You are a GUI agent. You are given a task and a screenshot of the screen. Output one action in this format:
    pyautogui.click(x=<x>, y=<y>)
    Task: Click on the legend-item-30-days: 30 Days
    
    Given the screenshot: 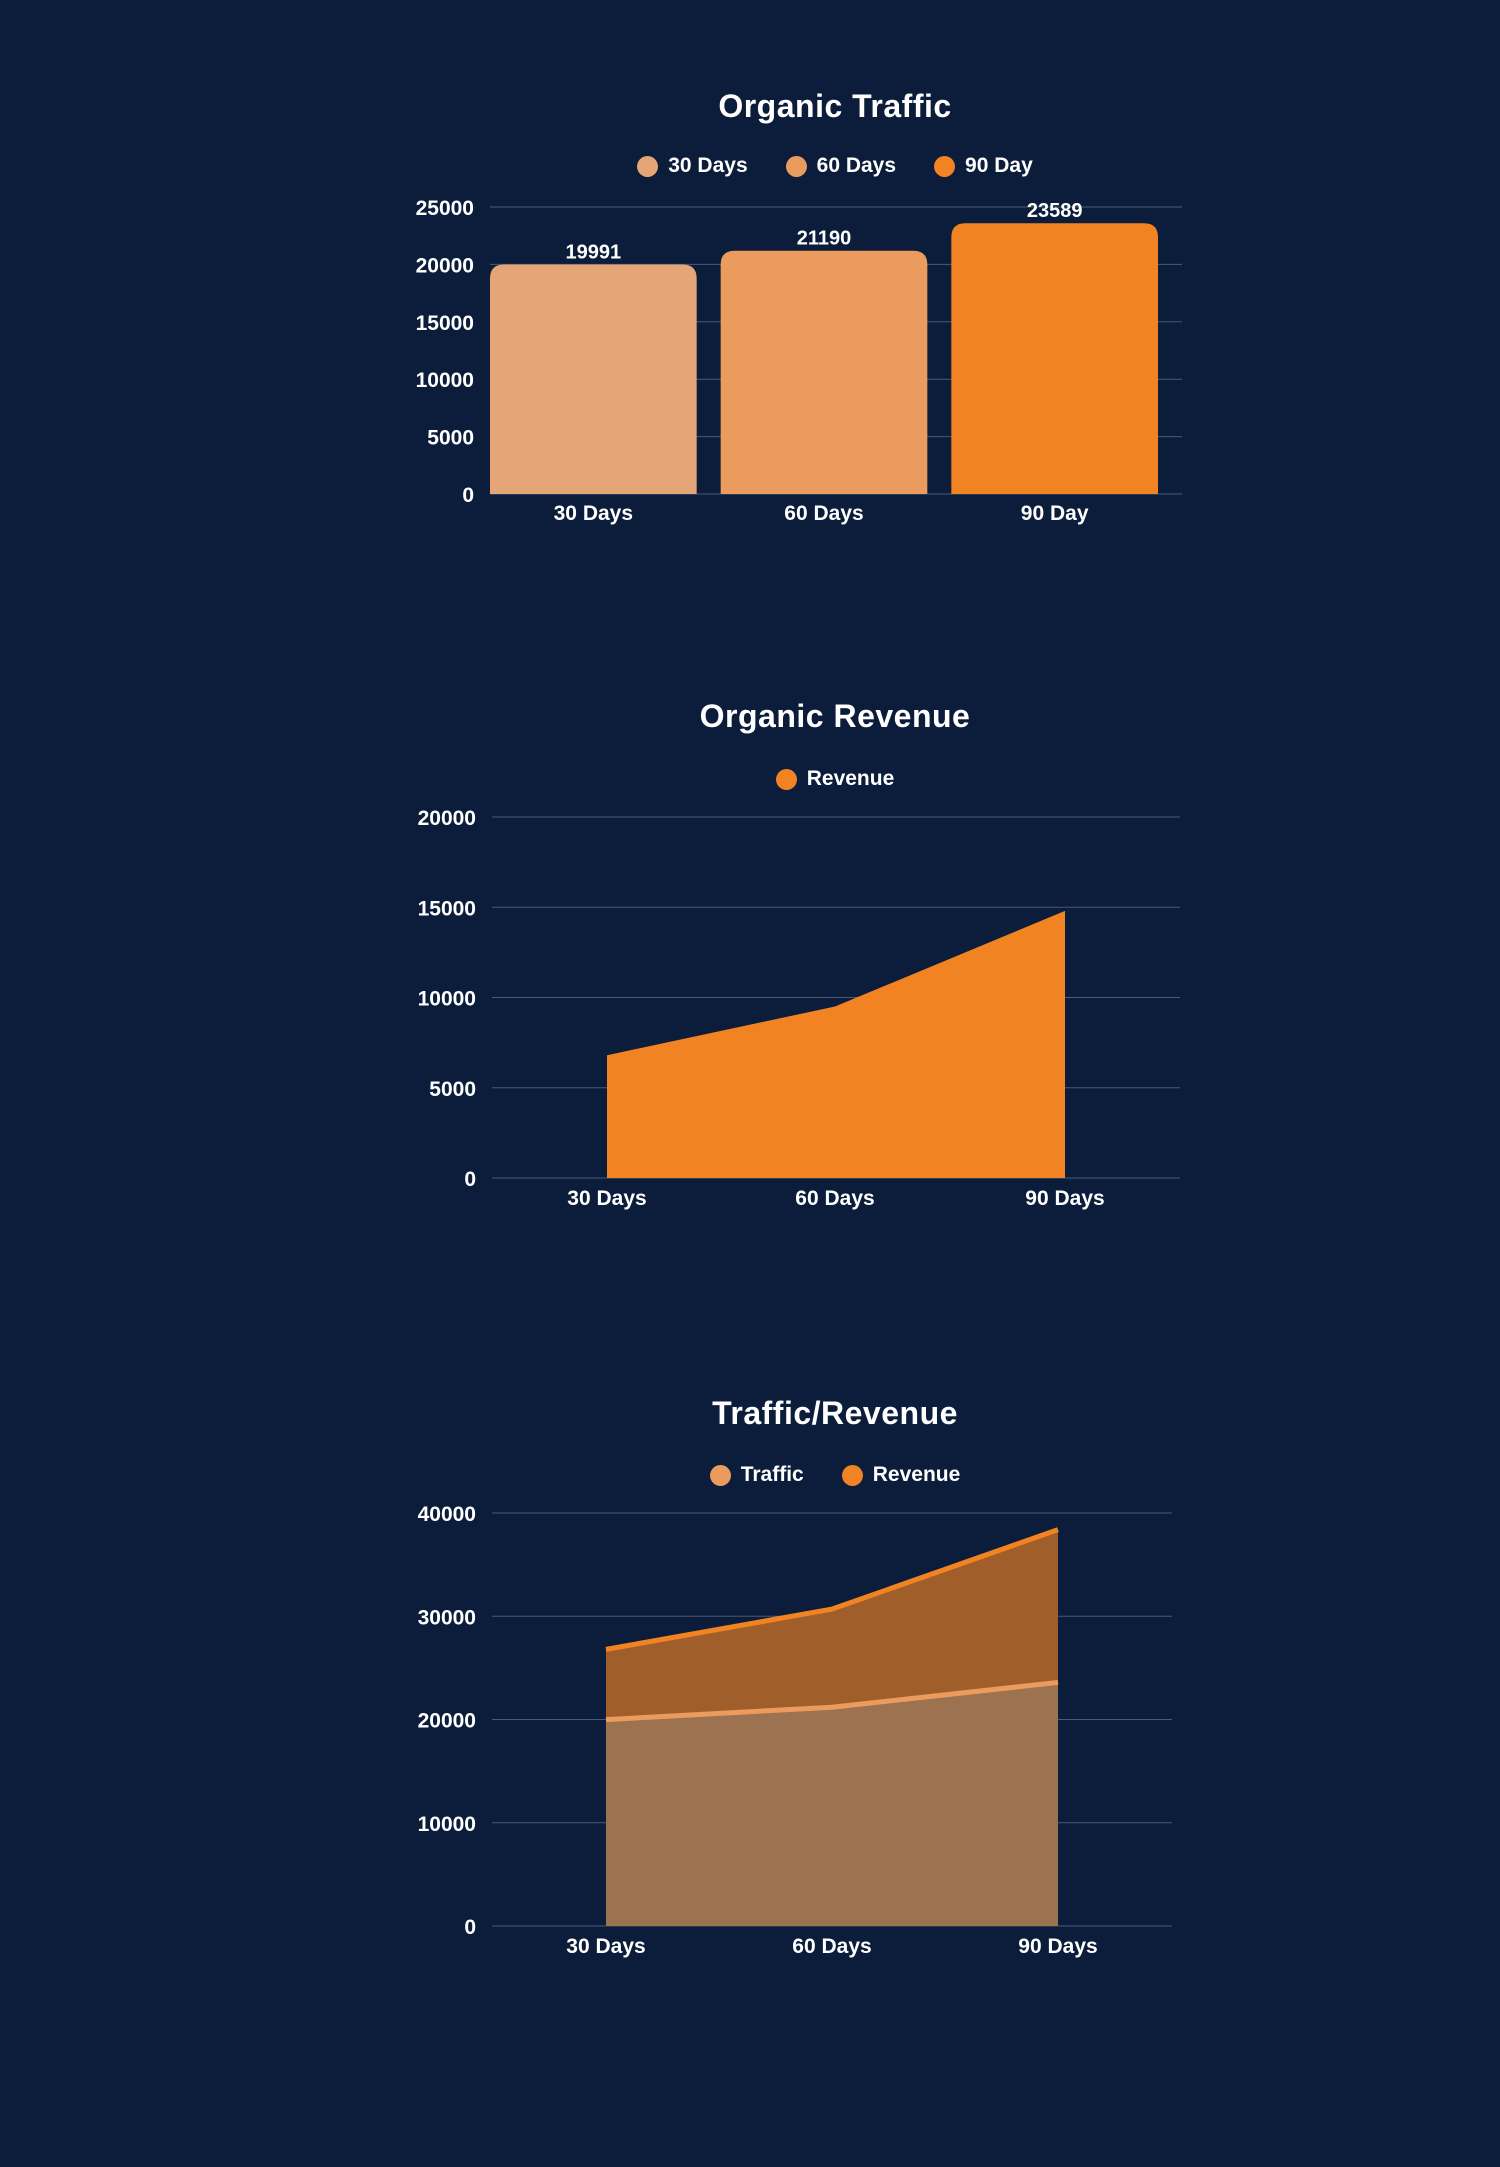 What is the action you would take?
    pyautogui.click(x=692, y=166)
    